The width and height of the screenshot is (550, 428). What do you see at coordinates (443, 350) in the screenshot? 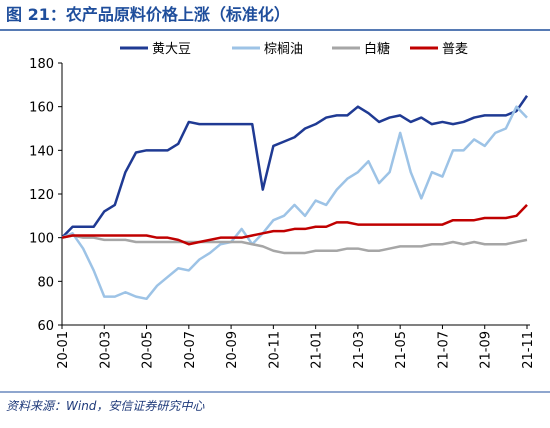
I see `x-tick-label: 21-07` at bounding box center [443, 350].